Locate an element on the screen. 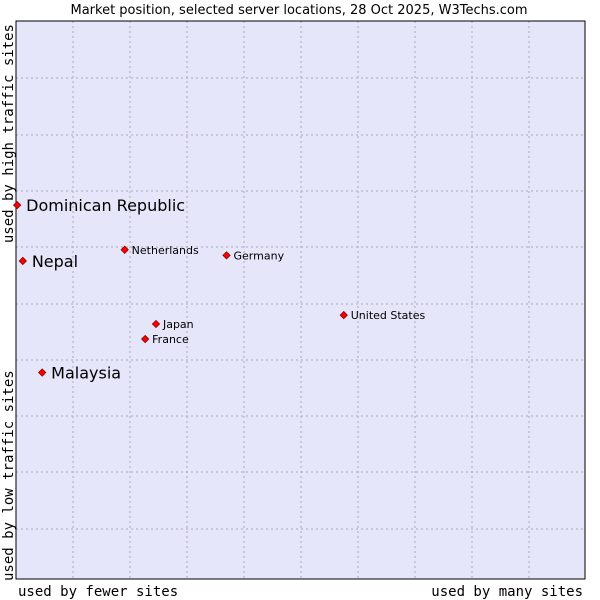 Image resolution: width=600 pixels, height=600 pixels. point-united-states: United States is located at coordinates (382, 315).